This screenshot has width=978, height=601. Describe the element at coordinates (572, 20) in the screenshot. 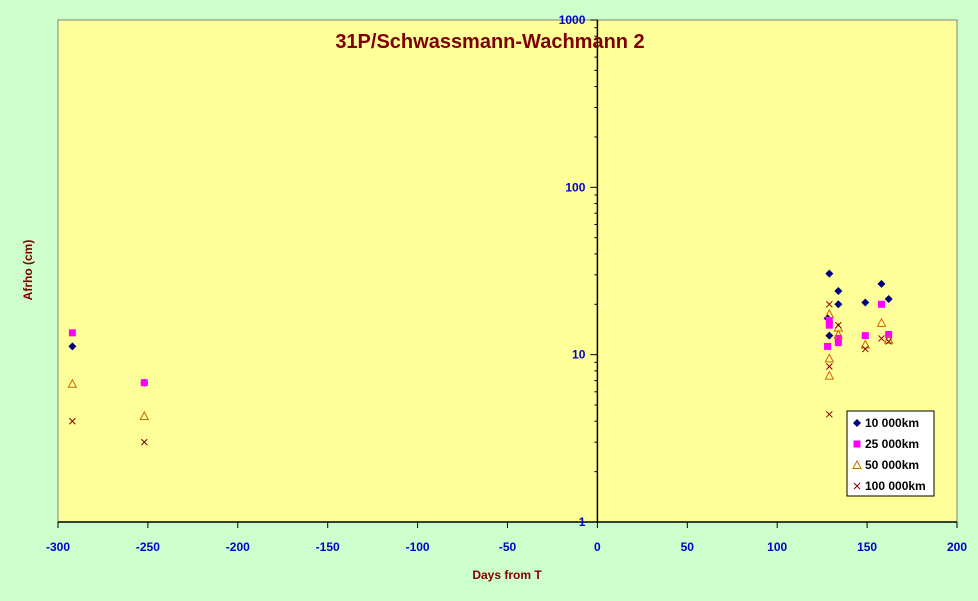

I see `y-tick-label: 1000` at that location.